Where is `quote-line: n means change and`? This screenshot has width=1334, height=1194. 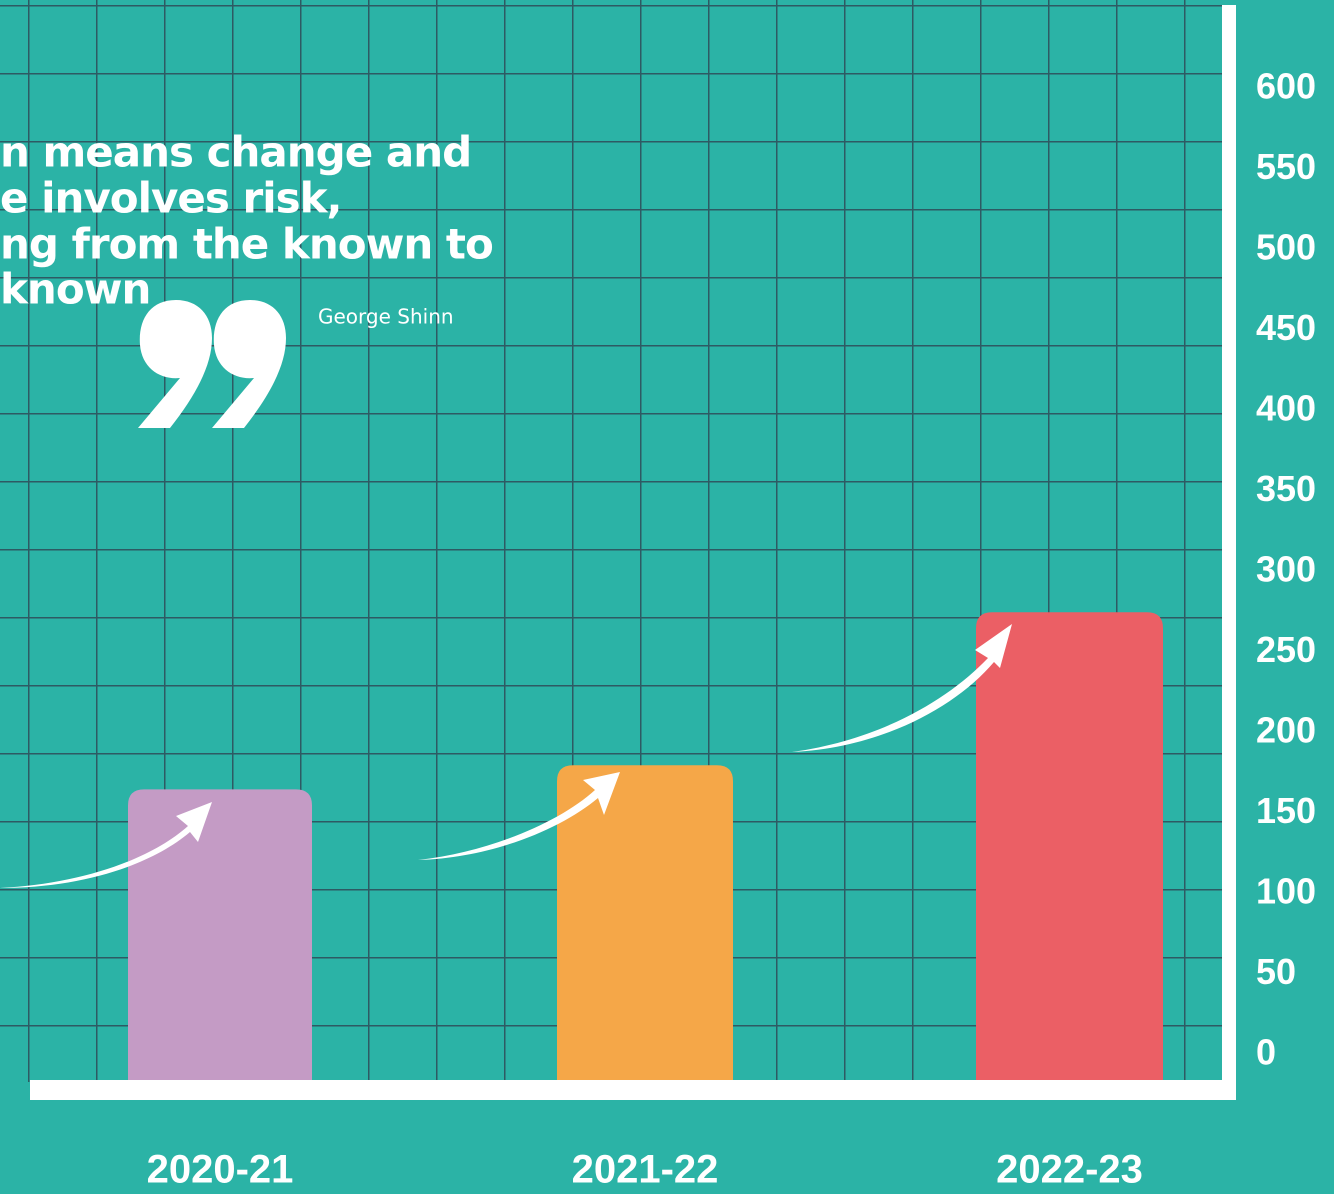 quote-line: n means change and is located at coordinates (235, 152).